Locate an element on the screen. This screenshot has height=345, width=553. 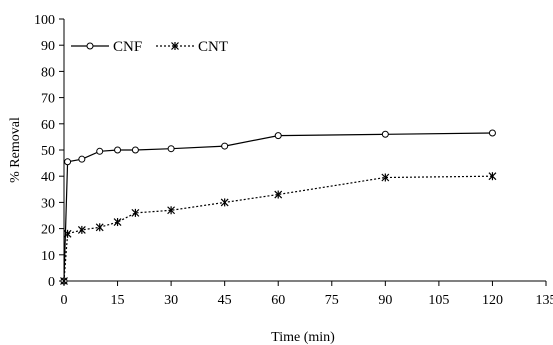
legend: CNF CNT is located at coordinates (149, 47).